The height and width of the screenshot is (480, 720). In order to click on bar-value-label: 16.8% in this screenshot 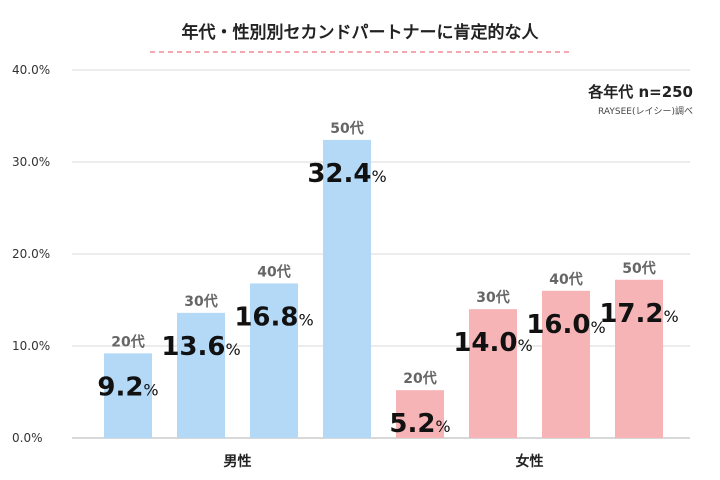, I will do `click(273, 317)`.